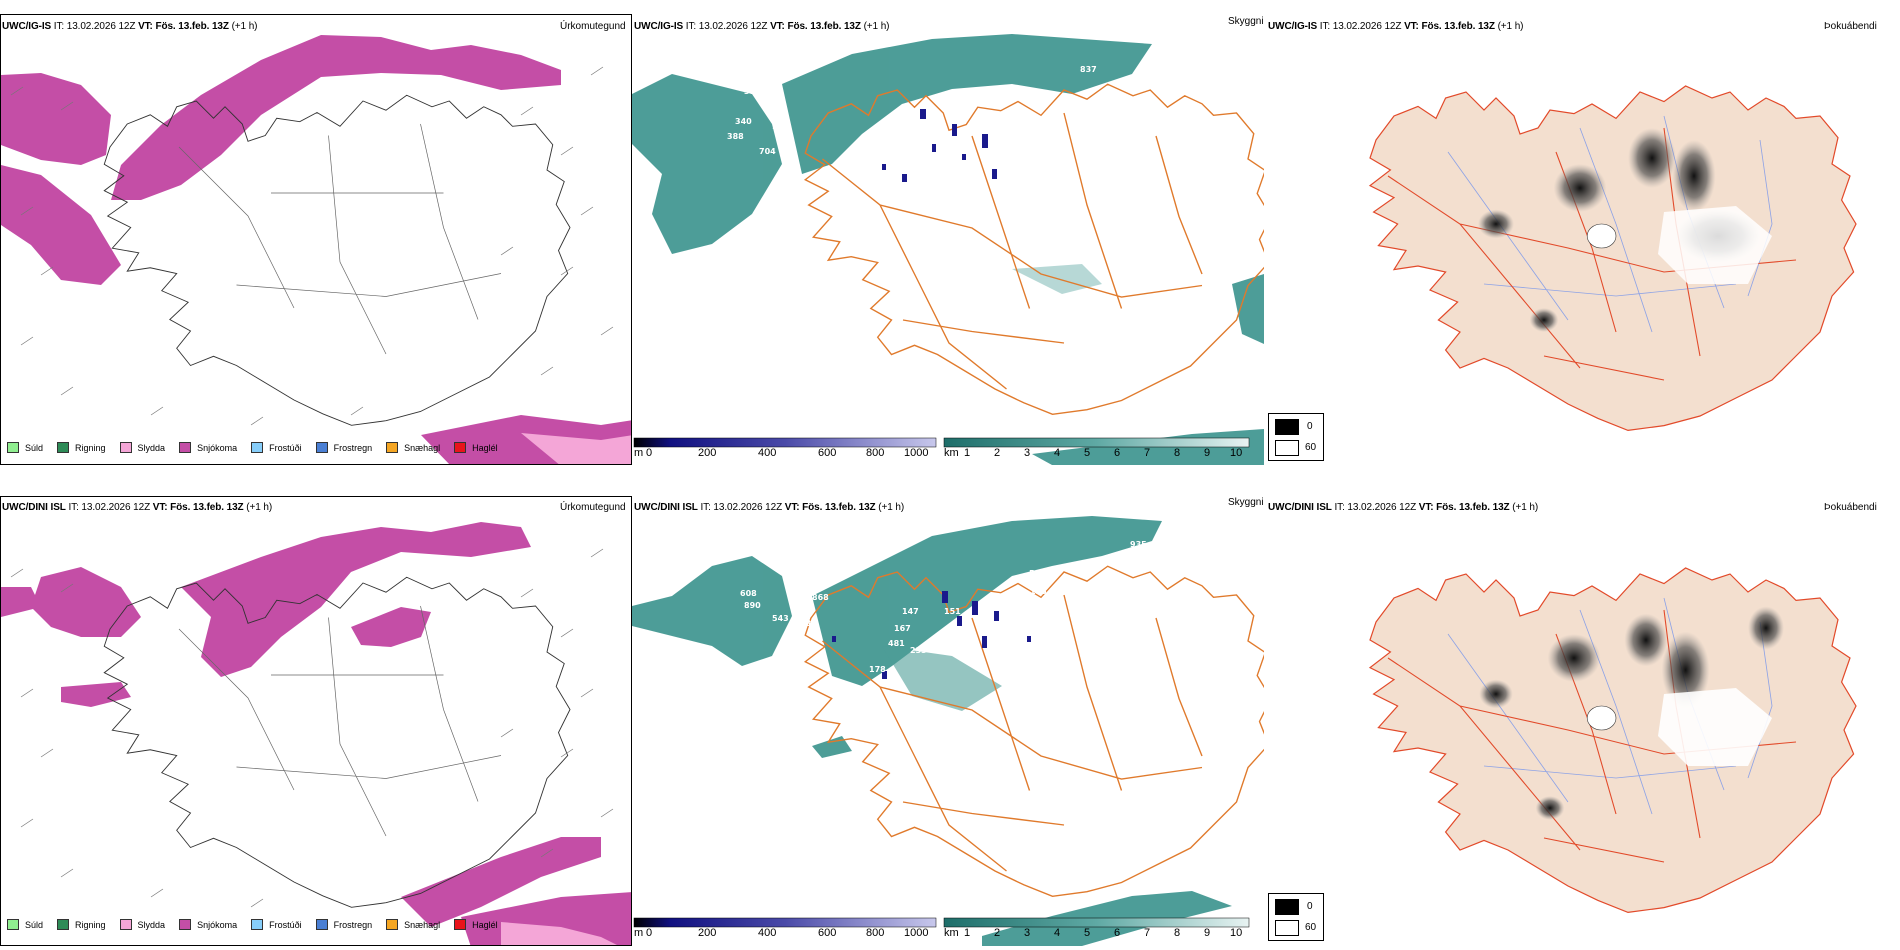 The height and width of the screenshot is (950, 1900). Describe the element at coordinates (792, 228) in the screenshot. I see `height-label: 894` at that location.